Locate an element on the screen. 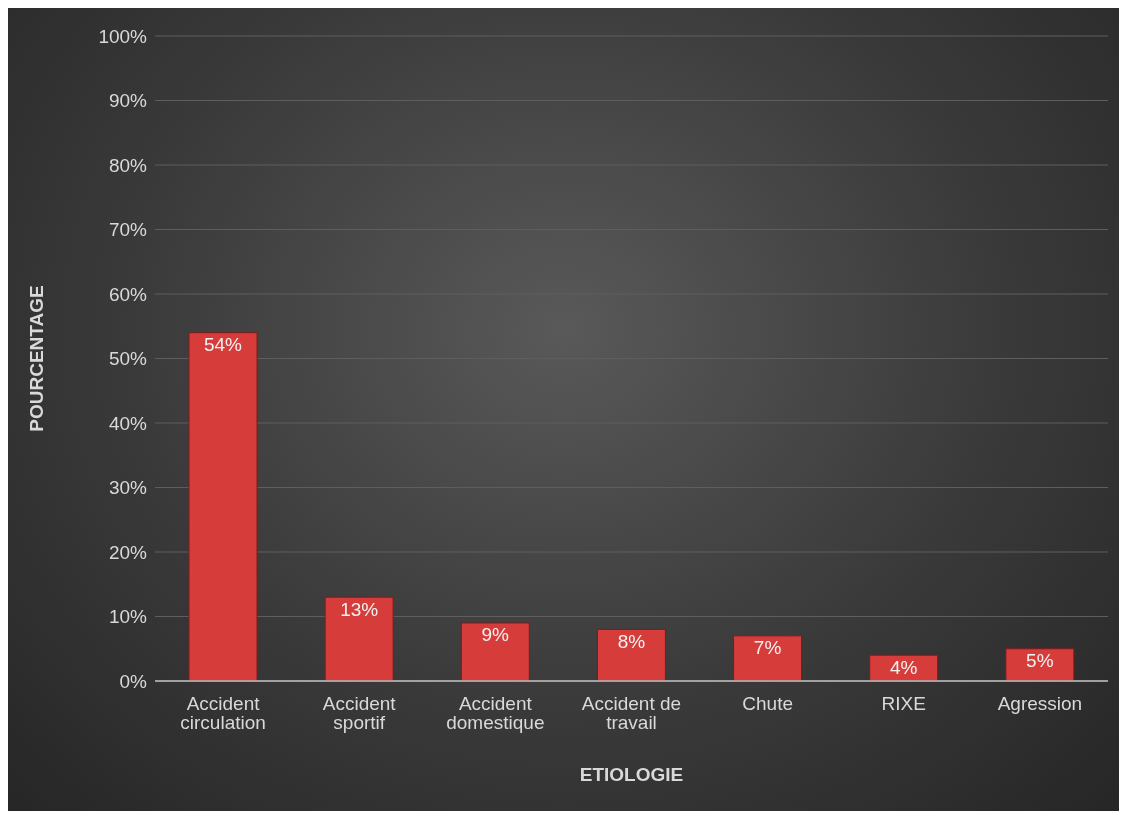 This screenshot has height=819, width=1127. y-tick-label: 10% is located at coordinates (128, 617).